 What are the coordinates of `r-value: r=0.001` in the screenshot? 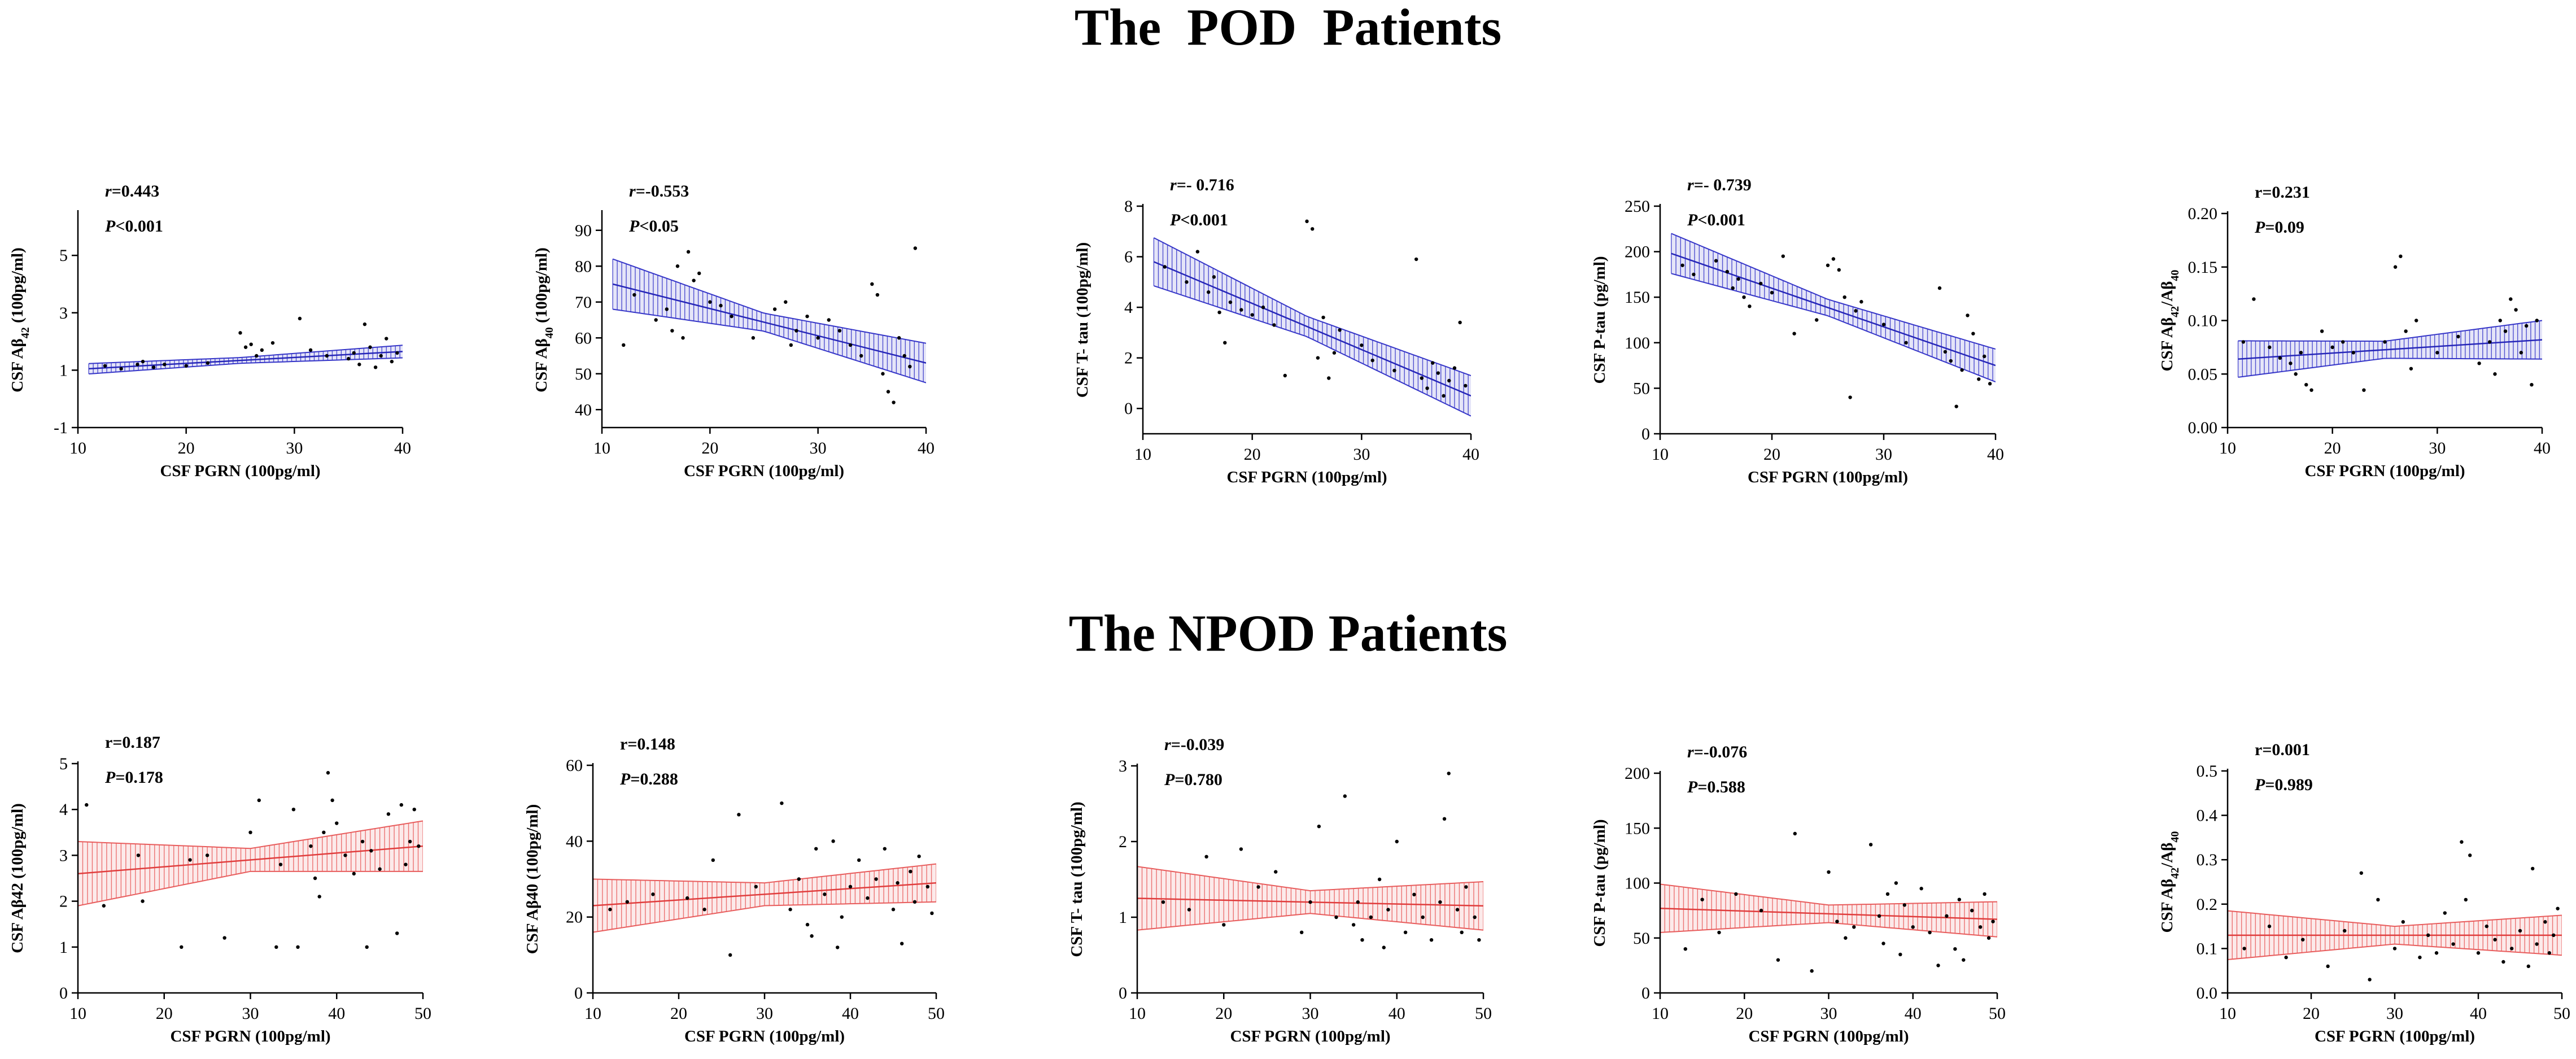 It's located at (2282, 749).